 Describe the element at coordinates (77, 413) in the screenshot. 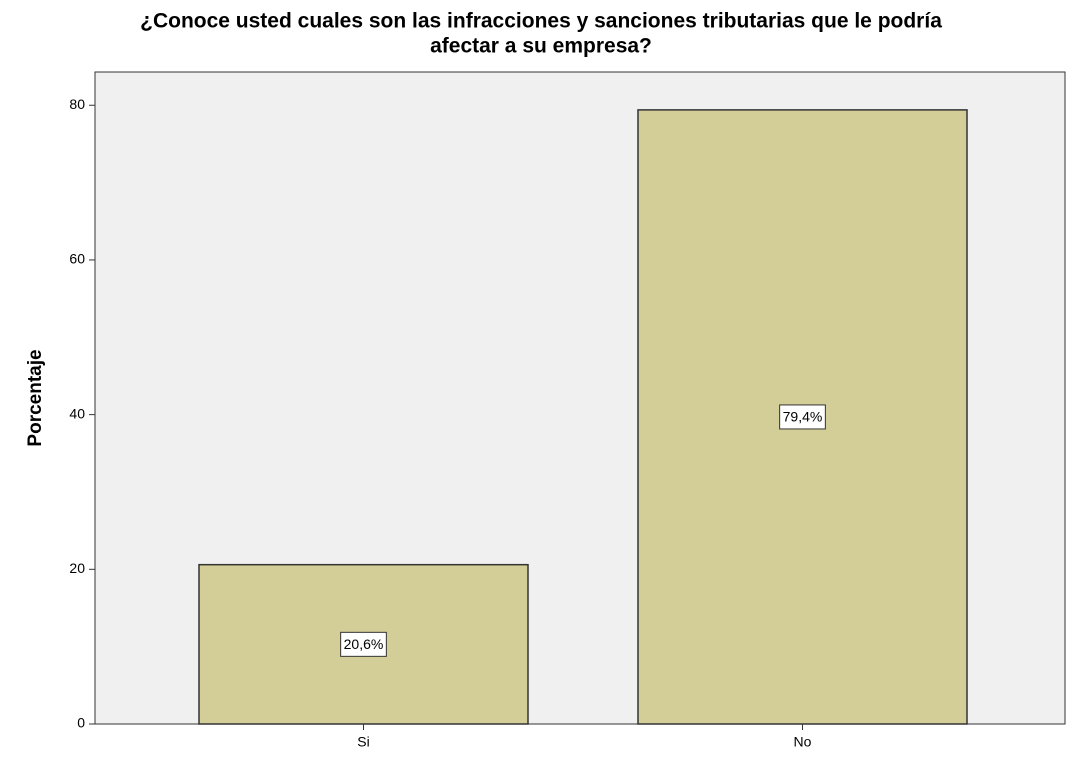

I see `y-tick-label: 40` at that location.